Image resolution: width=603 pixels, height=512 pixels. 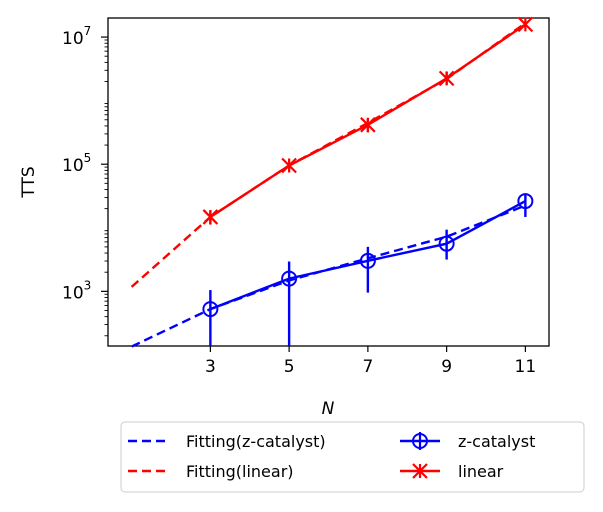 I want to click on legend-label: linear, so click(x=481, y=471).